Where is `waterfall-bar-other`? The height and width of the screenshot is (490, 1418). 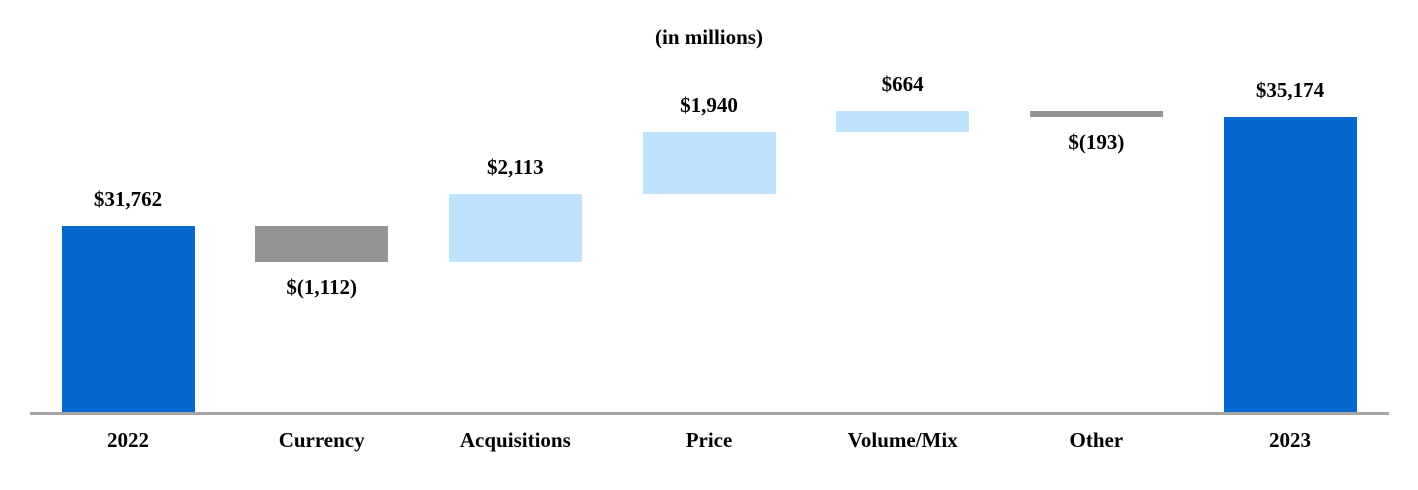
waterfall-bar-other is located at coordinates (1096, 114).